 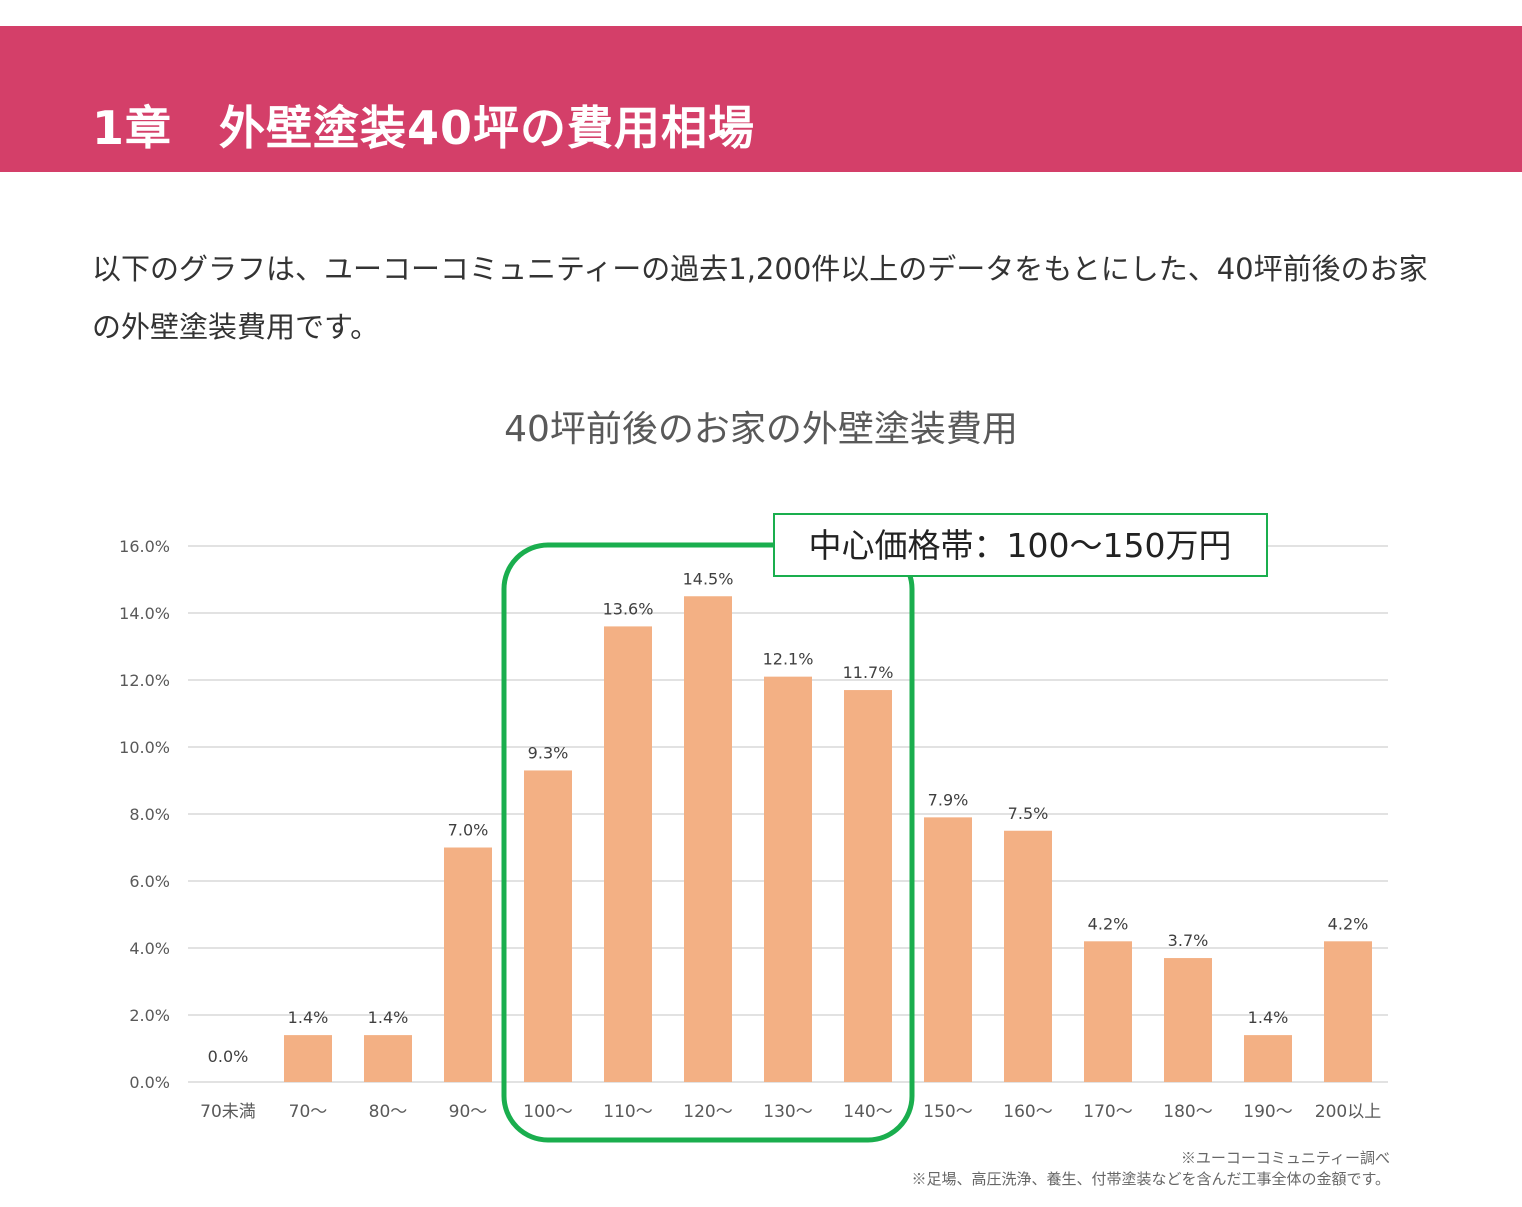 I want to click on x-tick-label: 180〜, so click(x=1187, y=1112).